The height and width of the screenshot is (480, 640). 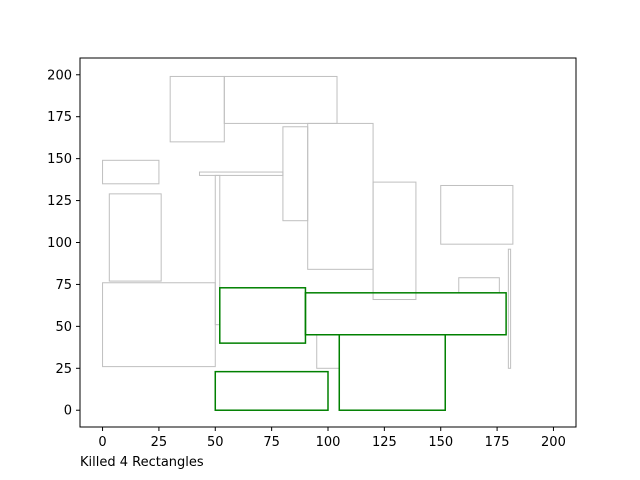 I want to click on x-tick-label: 125, so click(x=384, y=442).